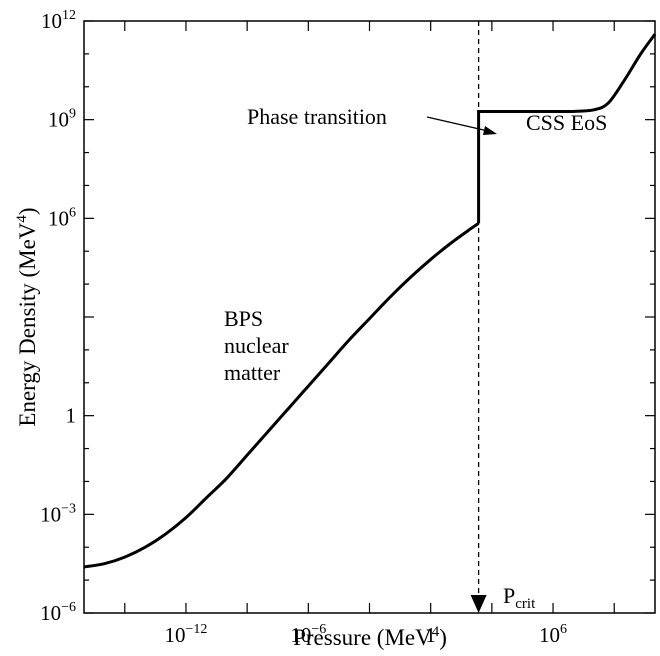  I want to click on p-crit-label: Pcrit, so click(519, 597).